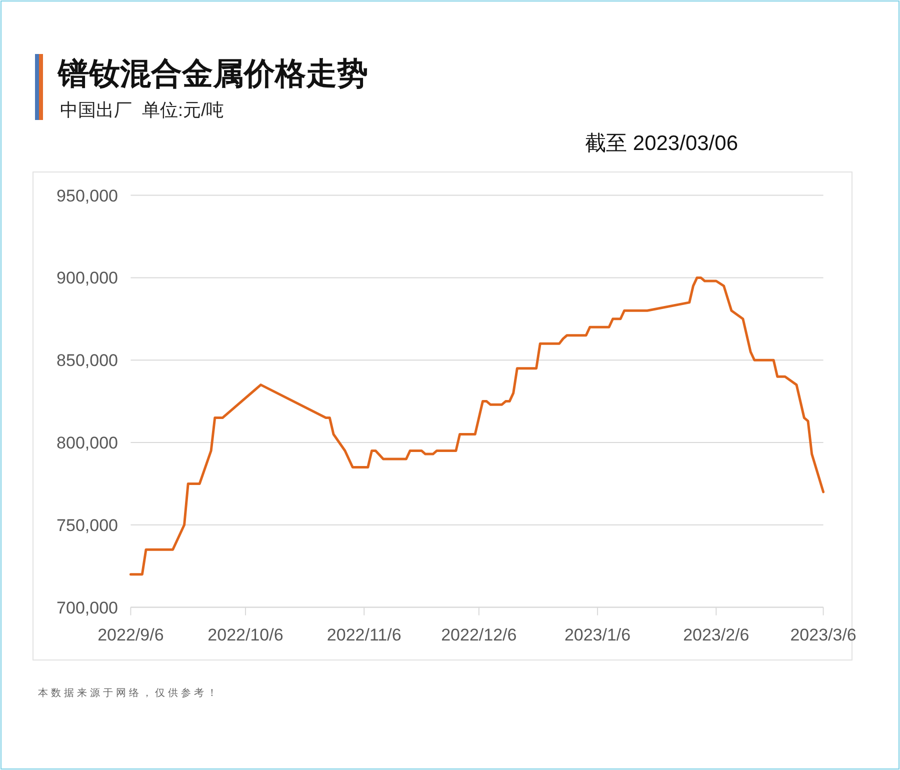 The width and height of the screenshot is (900, 770). What do you see at coordinates (246, 634) in the screenshot?
I see `x-tick-label: 2022/10/6` at bounding box center [246, 634].